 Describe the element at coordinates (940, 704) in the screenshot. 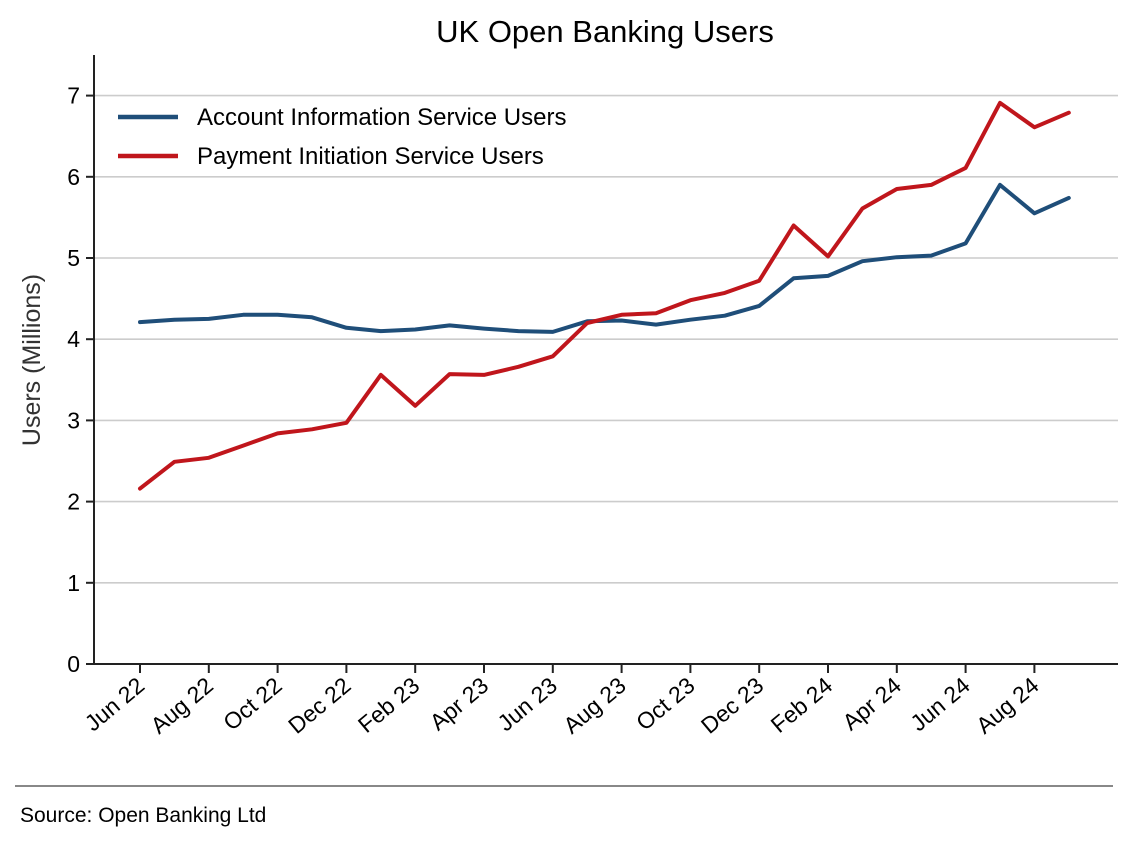

I see `x-tick-label: Jun 24` at that location.